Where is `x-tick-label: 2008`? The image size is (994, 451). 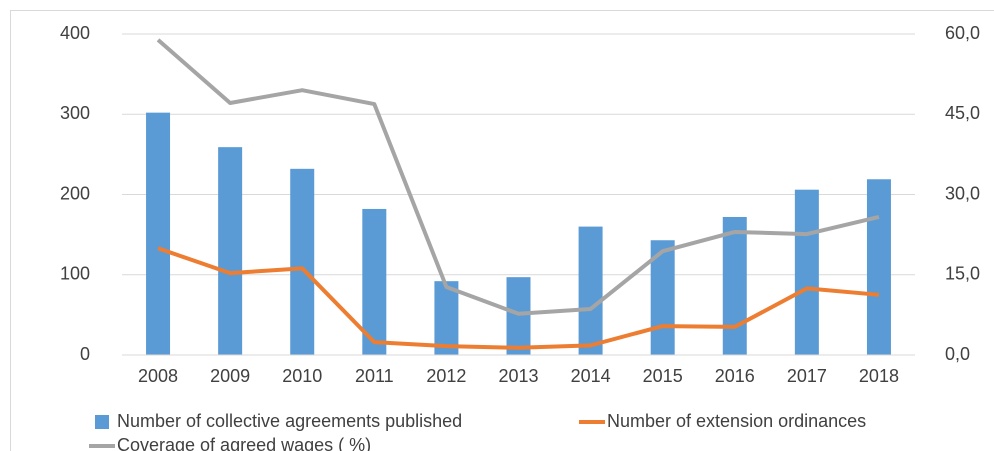 x-tick-label: 2008 is located at coordinates (158, 376).